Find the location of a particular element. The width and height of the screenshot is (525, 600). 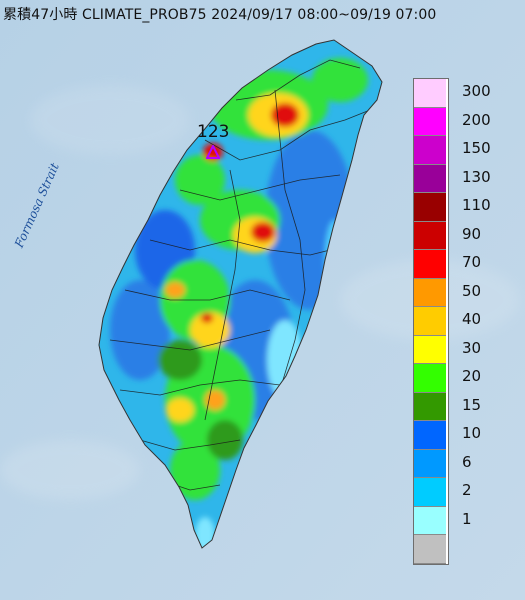

rainfall-legend is located at coordinates (431, 321).